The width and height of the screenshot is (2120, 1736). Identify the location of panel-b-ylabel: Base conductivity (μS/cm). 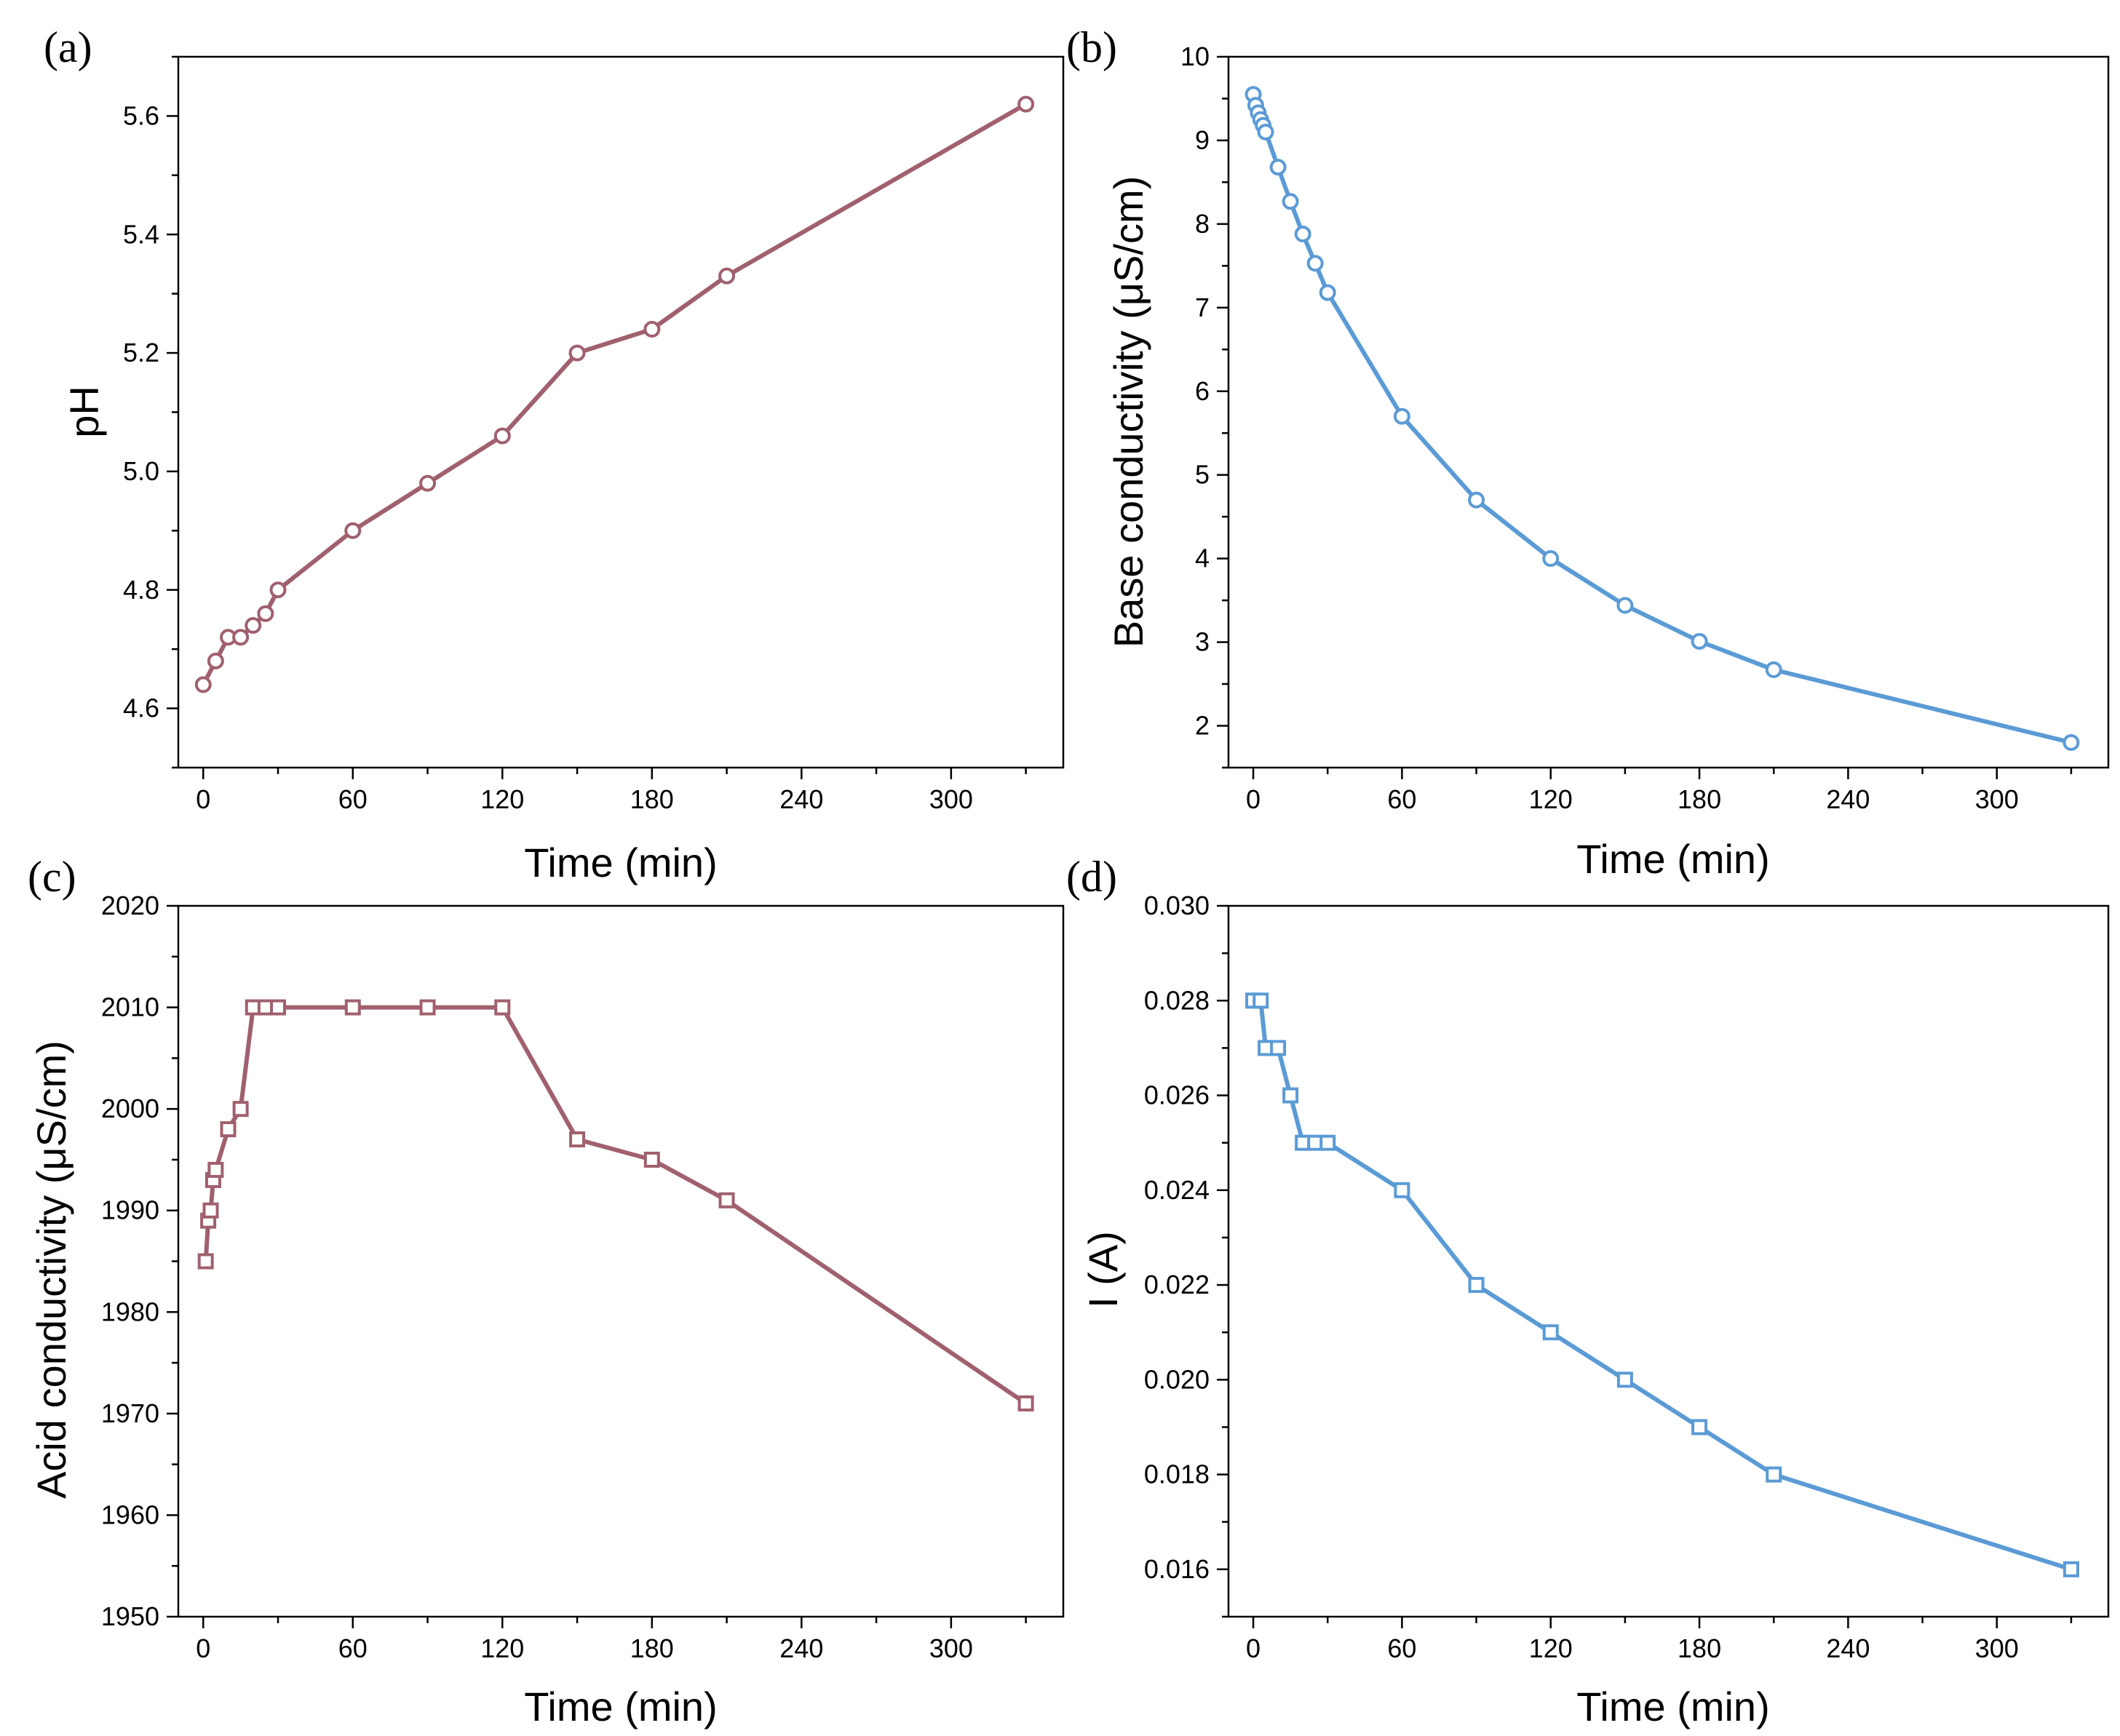
(1128, 412).